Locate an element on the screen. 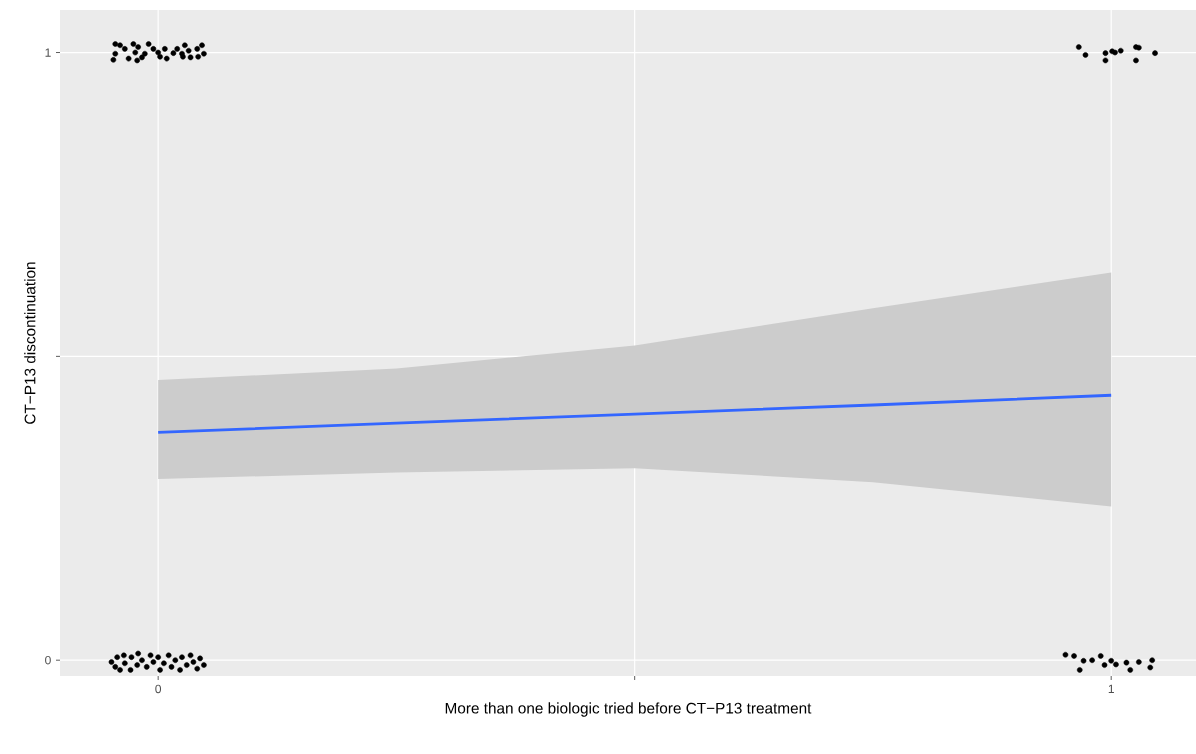 The height and width of the screenshot is (754, 1196). y-axis-title: CT−P13 discontinuation is located at coordinates (30, 343).